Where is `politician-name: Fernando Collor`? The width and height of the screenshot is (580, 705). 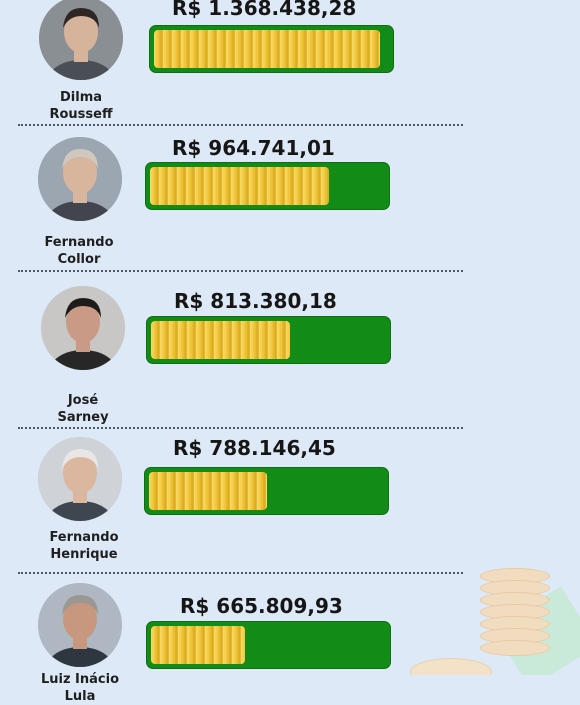 politician-name: Fernando Collor is located at coordinates (79, 251).